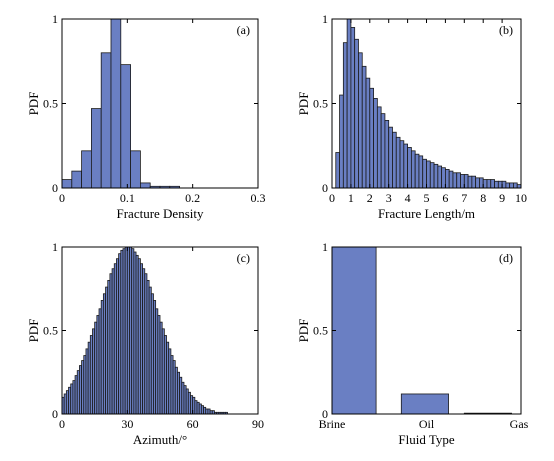 Image resolution: width=554 pixels, height=461 pixels. I want to click on panel-label: (d), so click(506, 258).